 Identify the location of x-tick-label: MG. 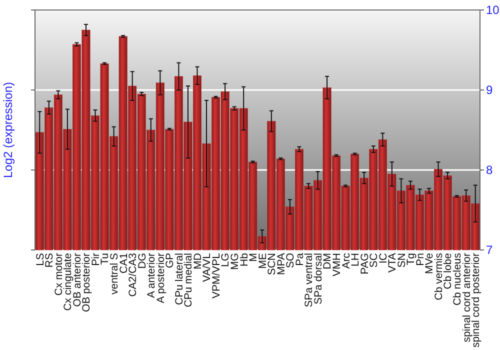
(235, 261).